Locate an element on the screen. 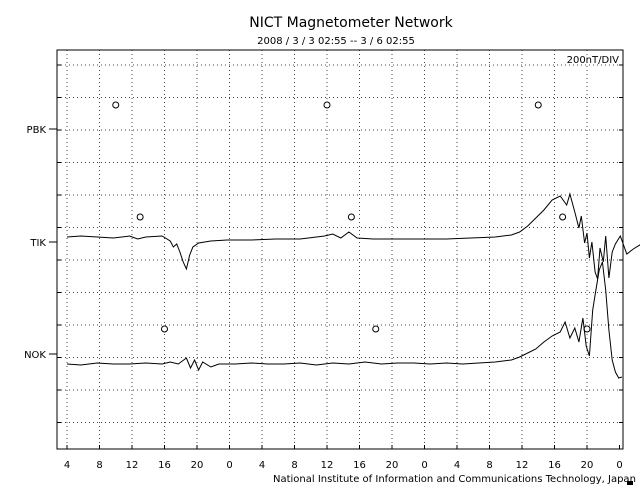 The image size is (640, 500). x-tick-labels: 4 8 12 16 20 0 4 8 12 16 20 0 4 8 12 16 20 0 is located at coordinates (343, 465).